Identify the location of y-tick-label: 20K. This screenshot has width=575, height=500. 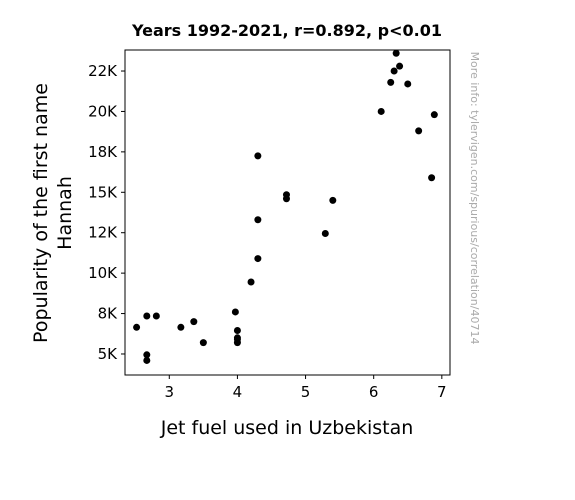
(103, 111).